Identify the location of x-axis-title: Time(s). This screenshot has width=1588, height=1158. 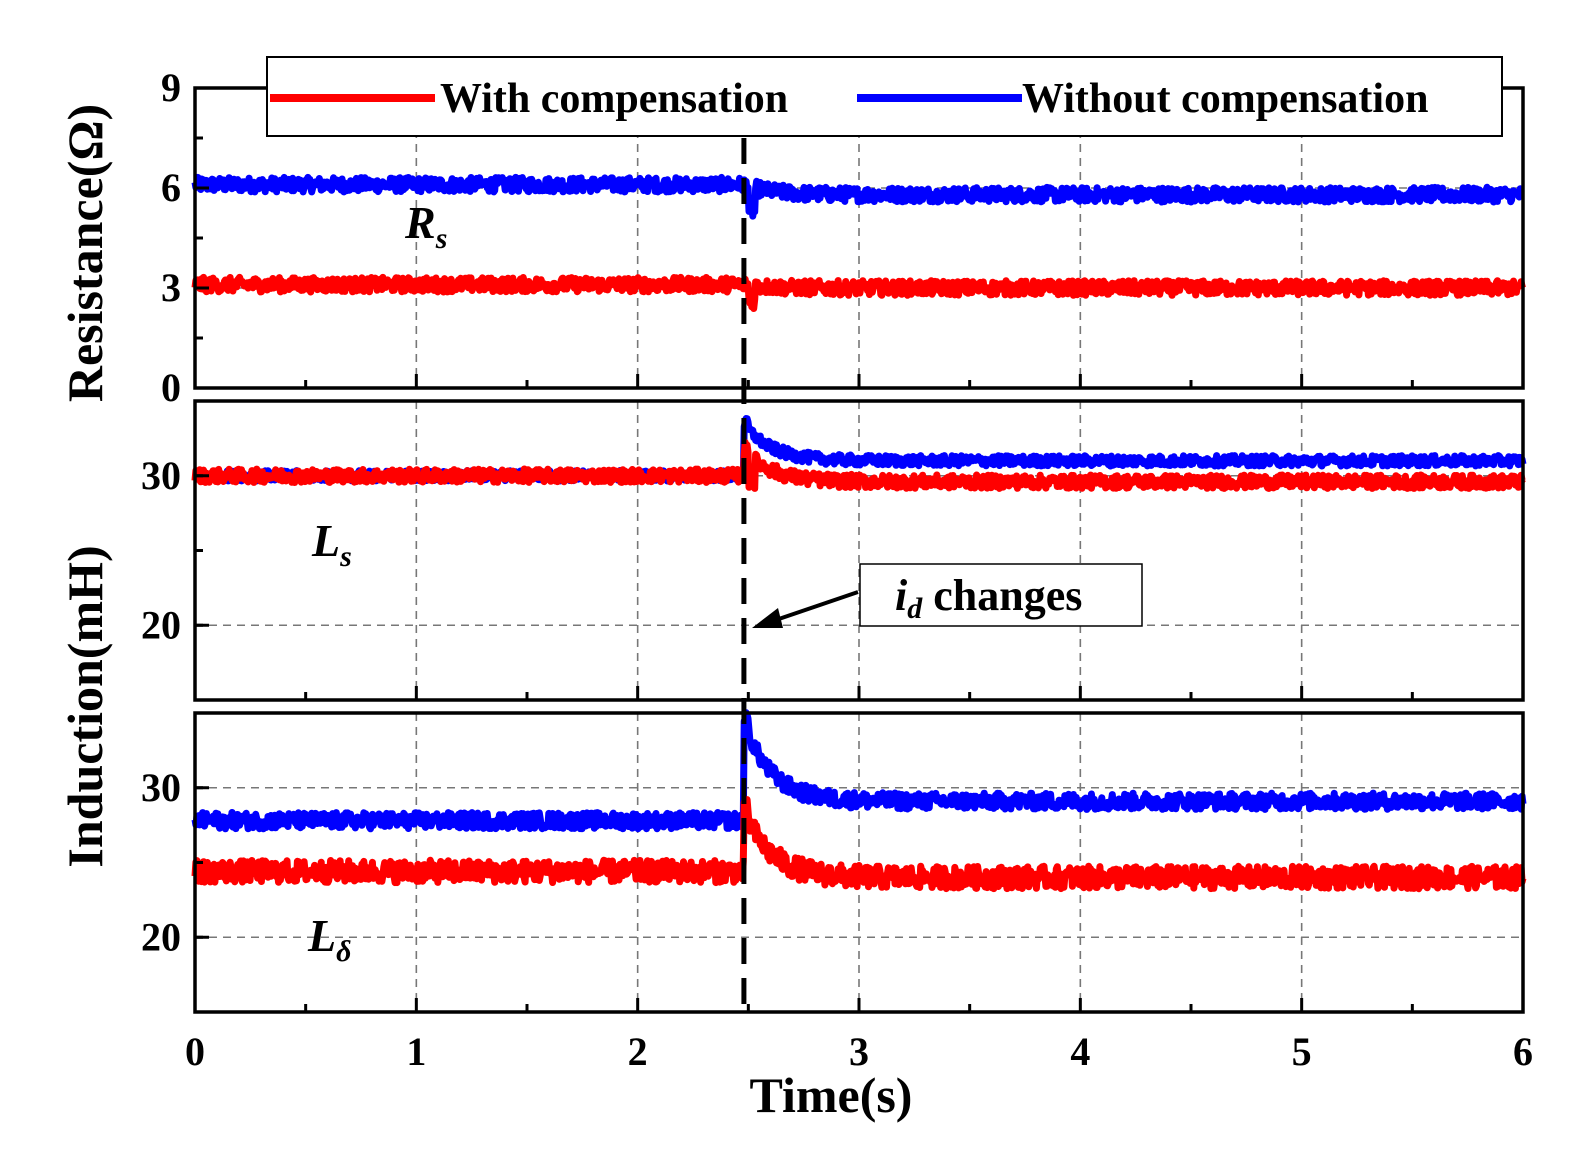
(831, 1095).